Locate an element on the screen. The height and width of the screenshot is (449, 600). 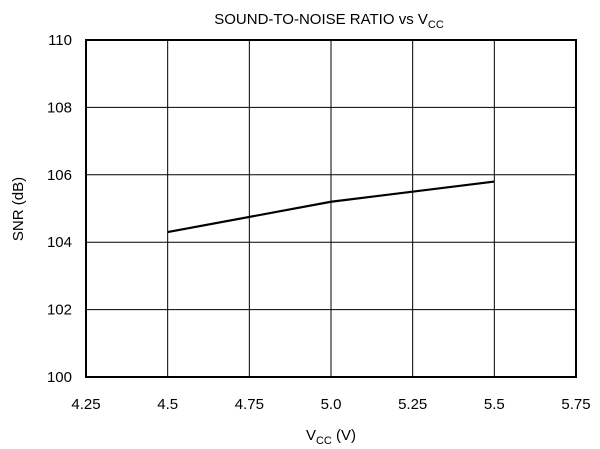
chart-title: SOUND-TO-NOISE RATIO vs VCC is located at coordinates (329, 21).